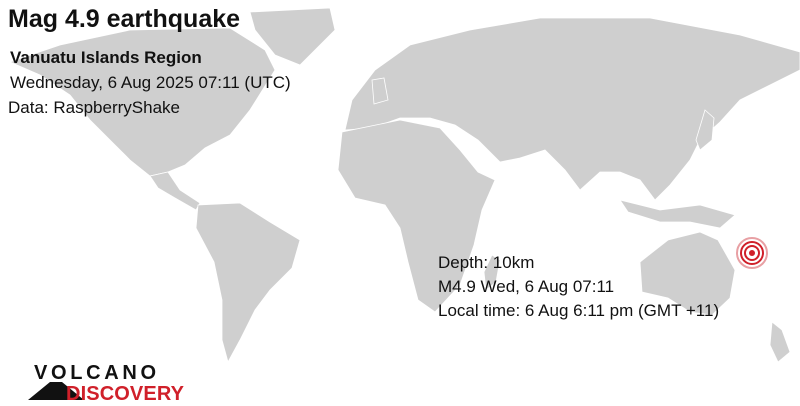  I want to click on depth-label: Depth: 10km, so click(486, 262).